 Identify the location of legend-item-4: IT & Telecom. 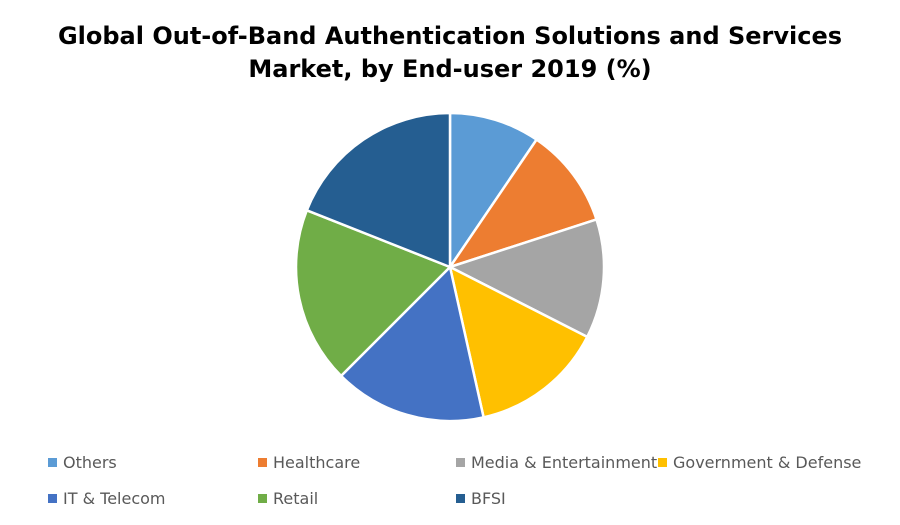
(107, 498).